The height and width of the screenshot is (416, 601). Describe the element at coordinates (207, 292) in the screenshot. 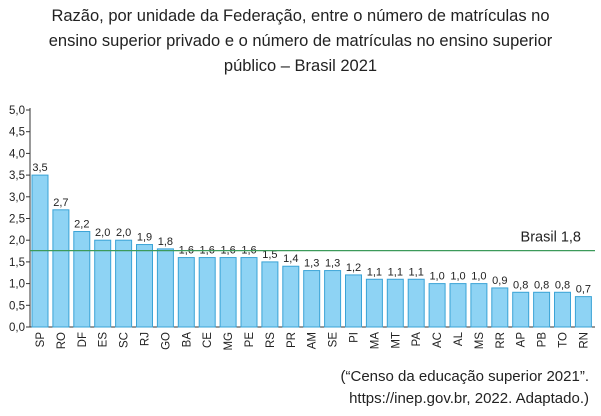

I see `bar-ce` at that location.